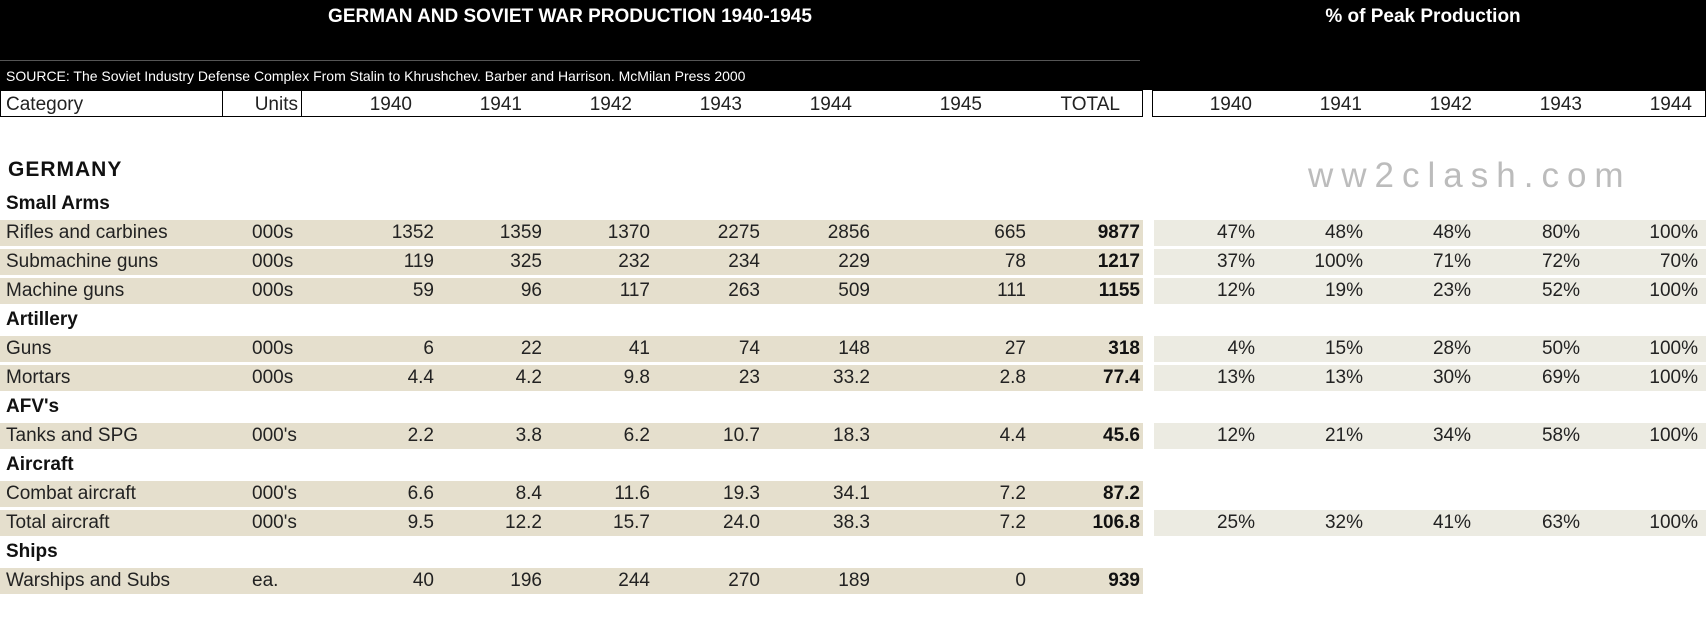 Image resolution: width=1706 pixels, height=621 pixels. Describe the element at coordinates (38, 377) in the screenshot. I see `row-label: Mortars` at that location.